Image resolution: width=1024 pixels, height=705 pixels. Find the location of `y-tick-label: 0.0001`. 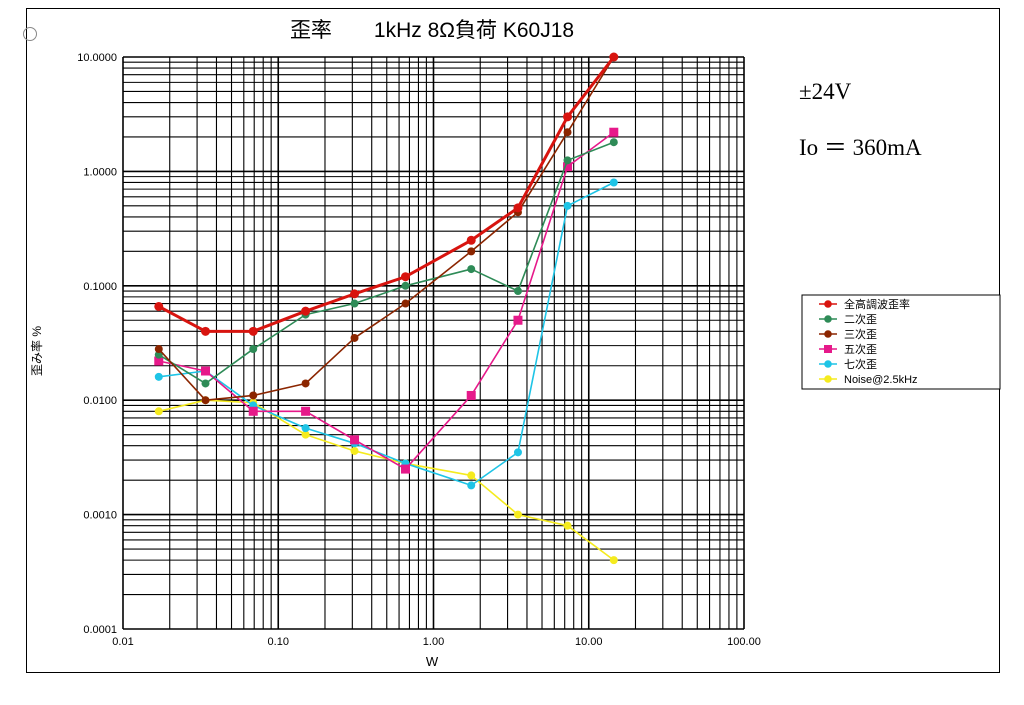

y-tick-label: 0.0001 is located at coordinates (100, 630).